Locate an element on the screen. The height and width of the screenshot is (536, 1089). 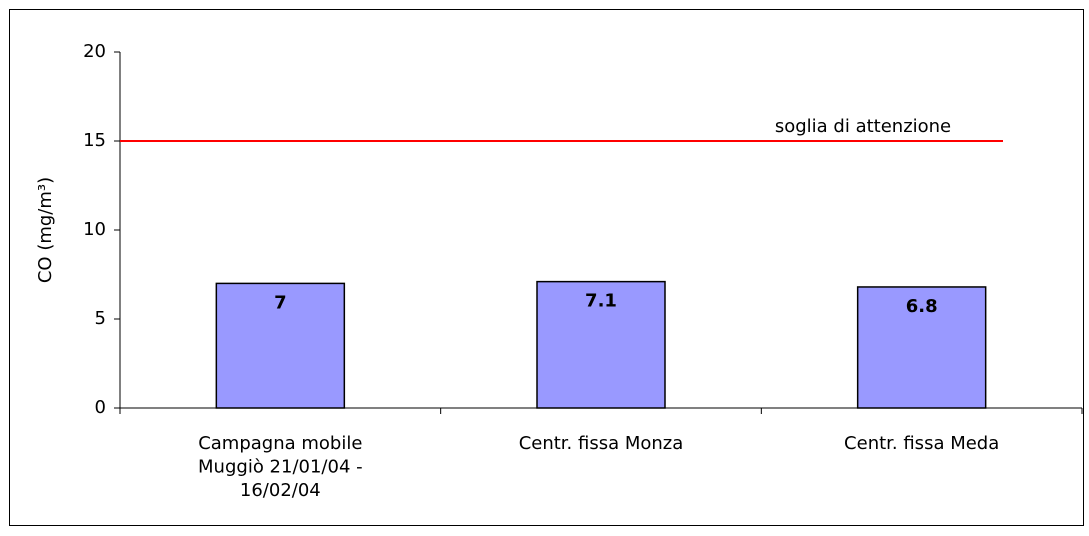
y-tick-label: 10 is located at coordinates (94, 229).